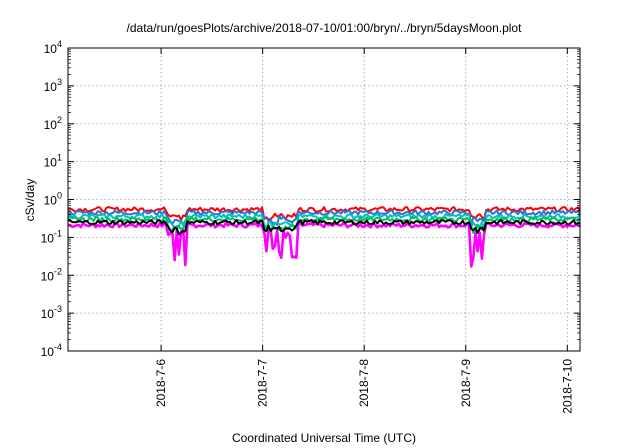 The image size is (640, 448). Describe the element at coordinates (567, 386) in the screenshot. I see `x-tick-label: 2018-7-10` at that location.